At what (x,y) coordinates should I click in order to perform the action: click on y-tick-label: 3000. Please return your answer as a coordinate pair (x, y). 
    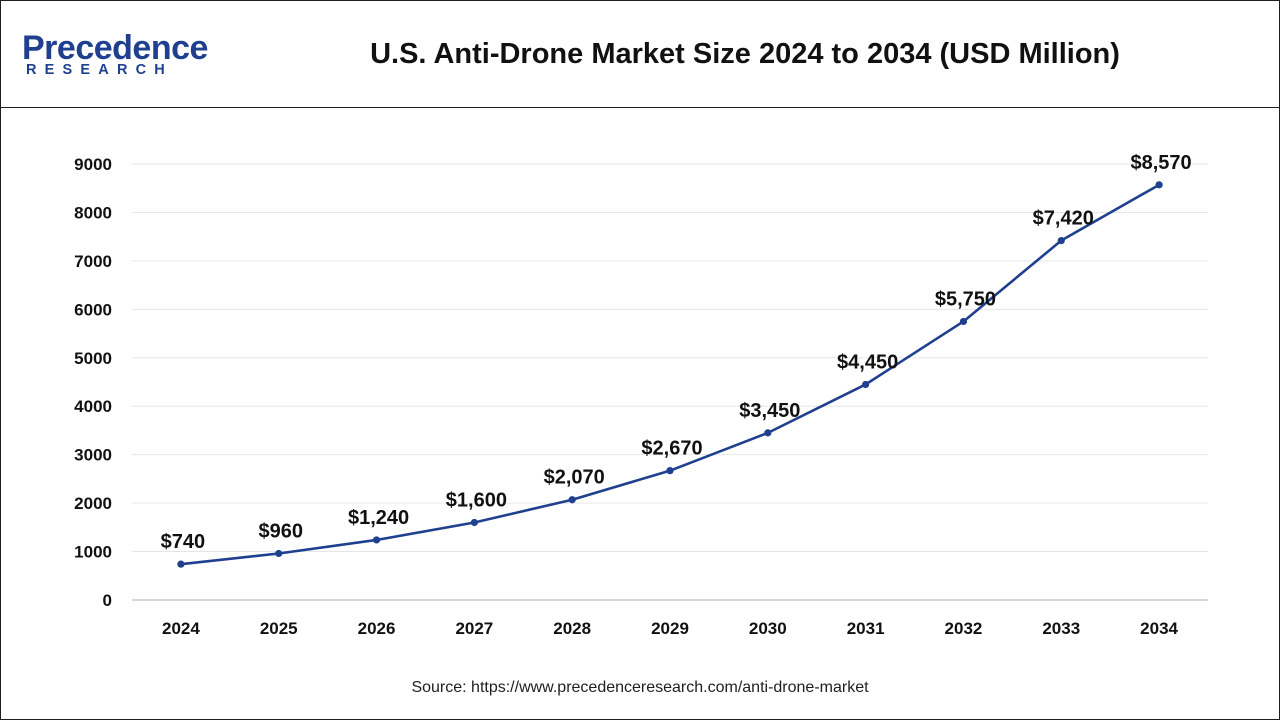
    Looking at the image, I should click on (93, 455).